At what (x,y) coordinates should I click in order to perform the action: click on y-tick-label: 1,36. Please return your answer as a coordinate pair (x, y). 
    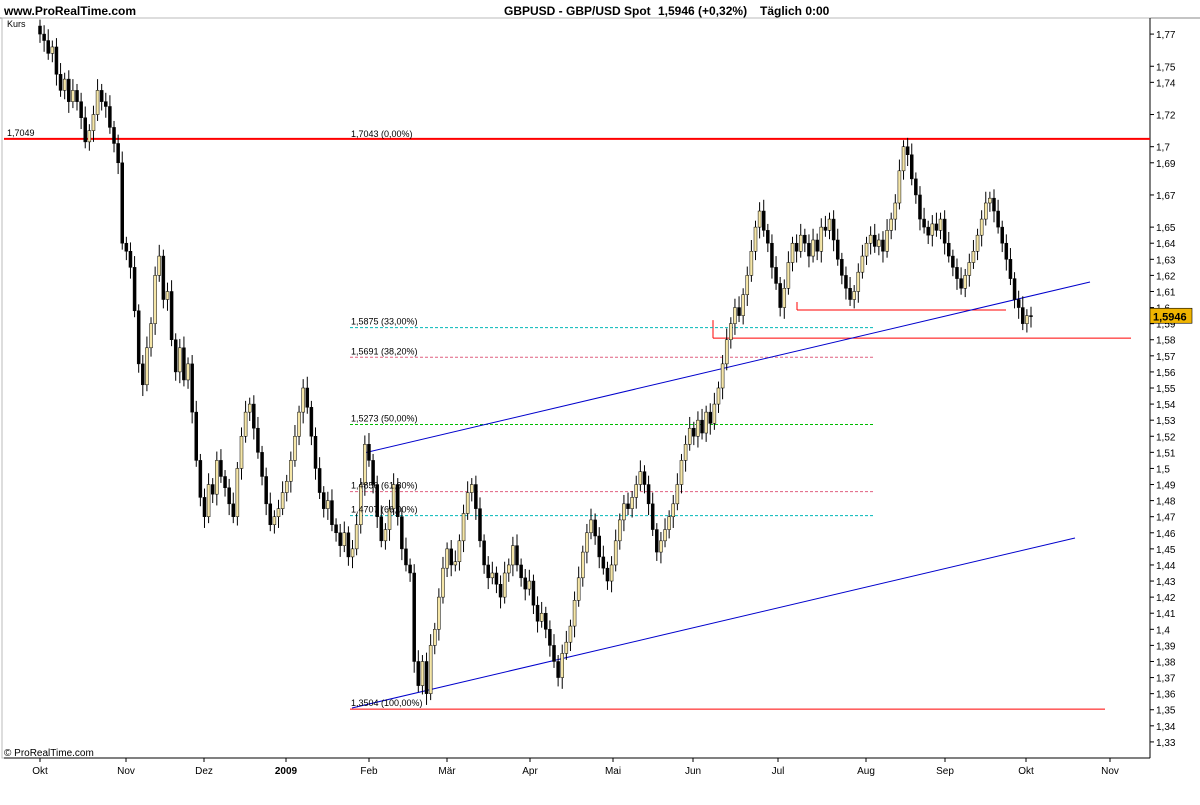
    Looking at the image, I should click on (1166, 695).